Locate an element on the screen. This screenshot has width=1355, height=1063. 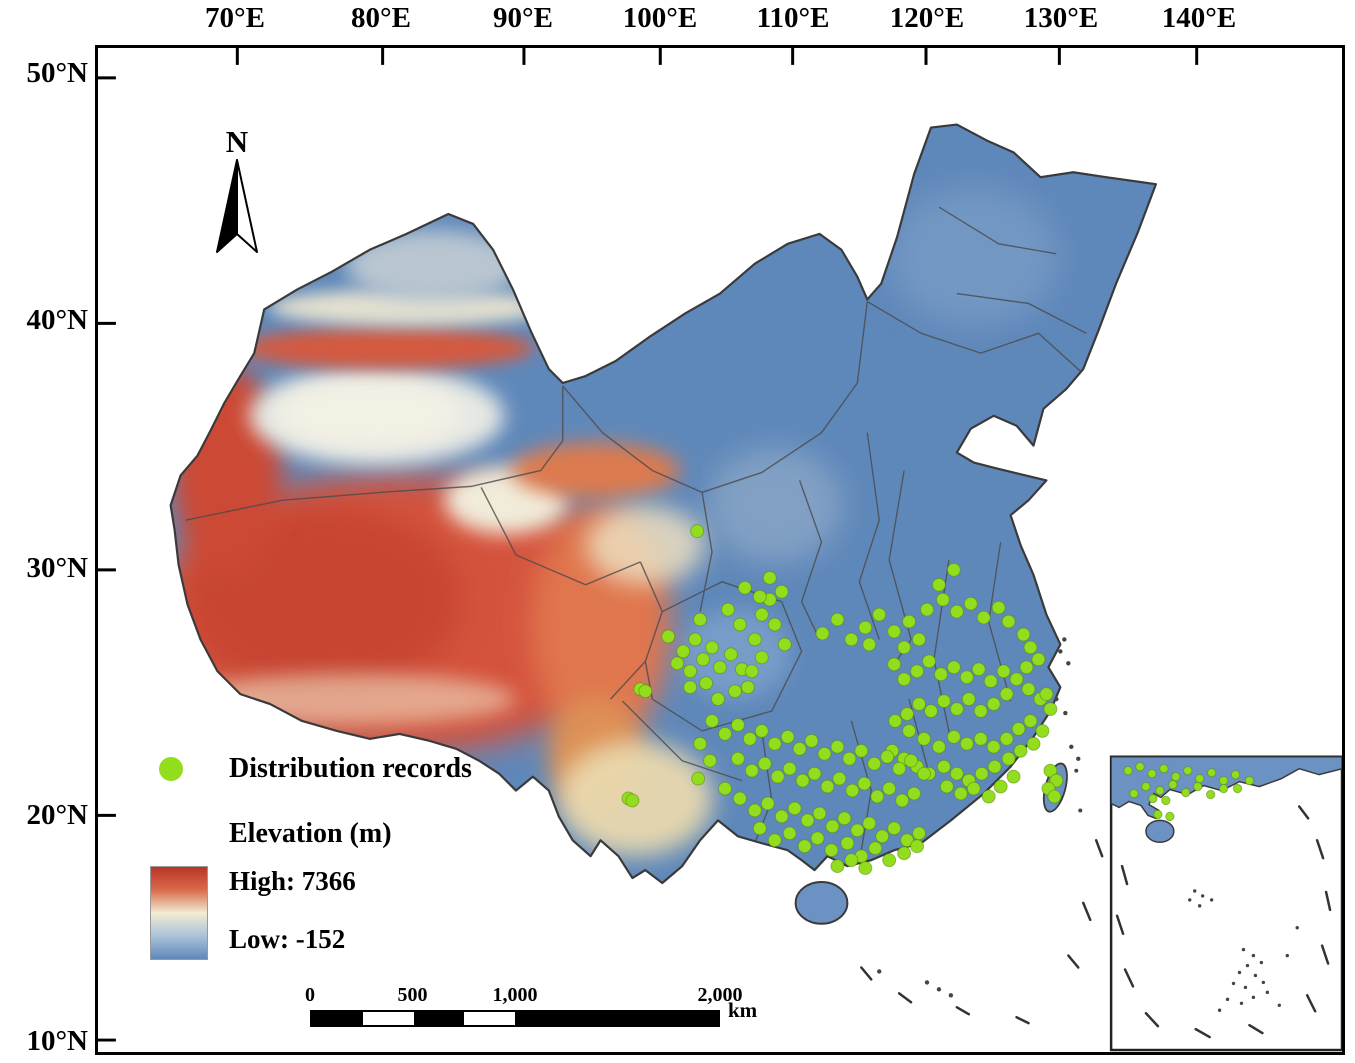
north-arrow-label: N is located at coordinates (237, 141).